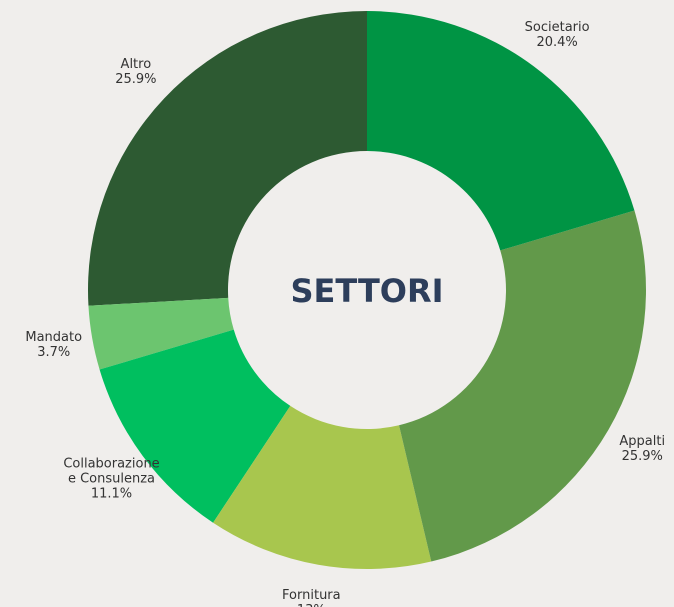 The height and width of the screenshot is (607, 674). I want to click on category-label: Collaborazione e Consulenza, so click(111, 471).